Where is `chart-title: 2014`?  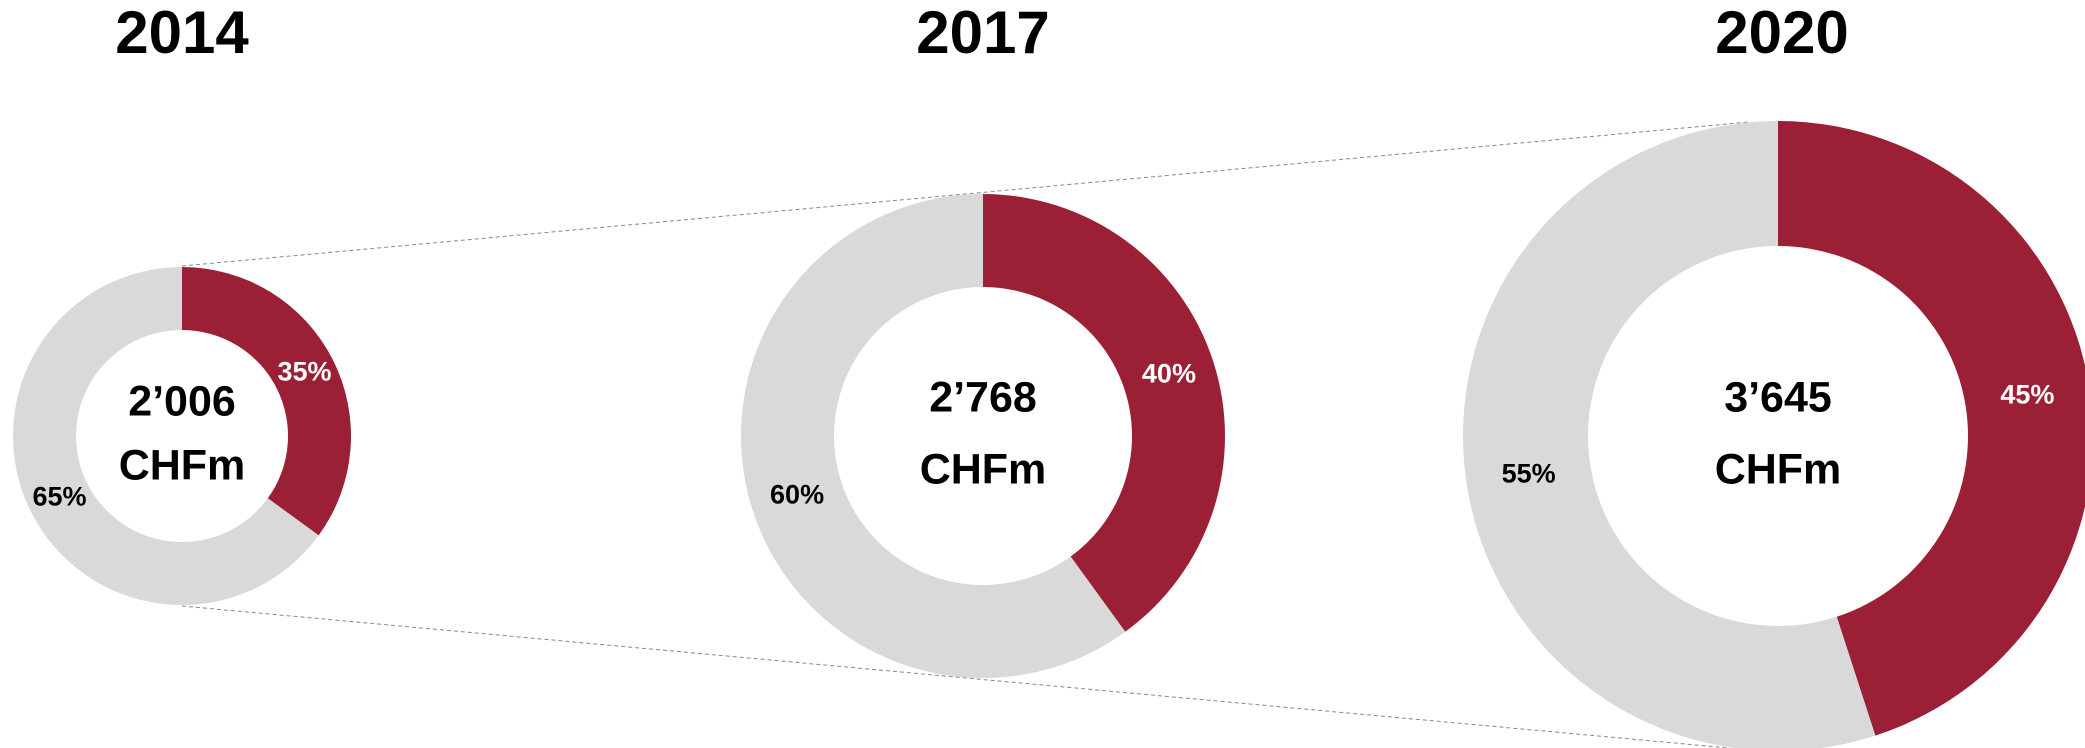
chart-title: 2014 is located at coordinates (182, 33).